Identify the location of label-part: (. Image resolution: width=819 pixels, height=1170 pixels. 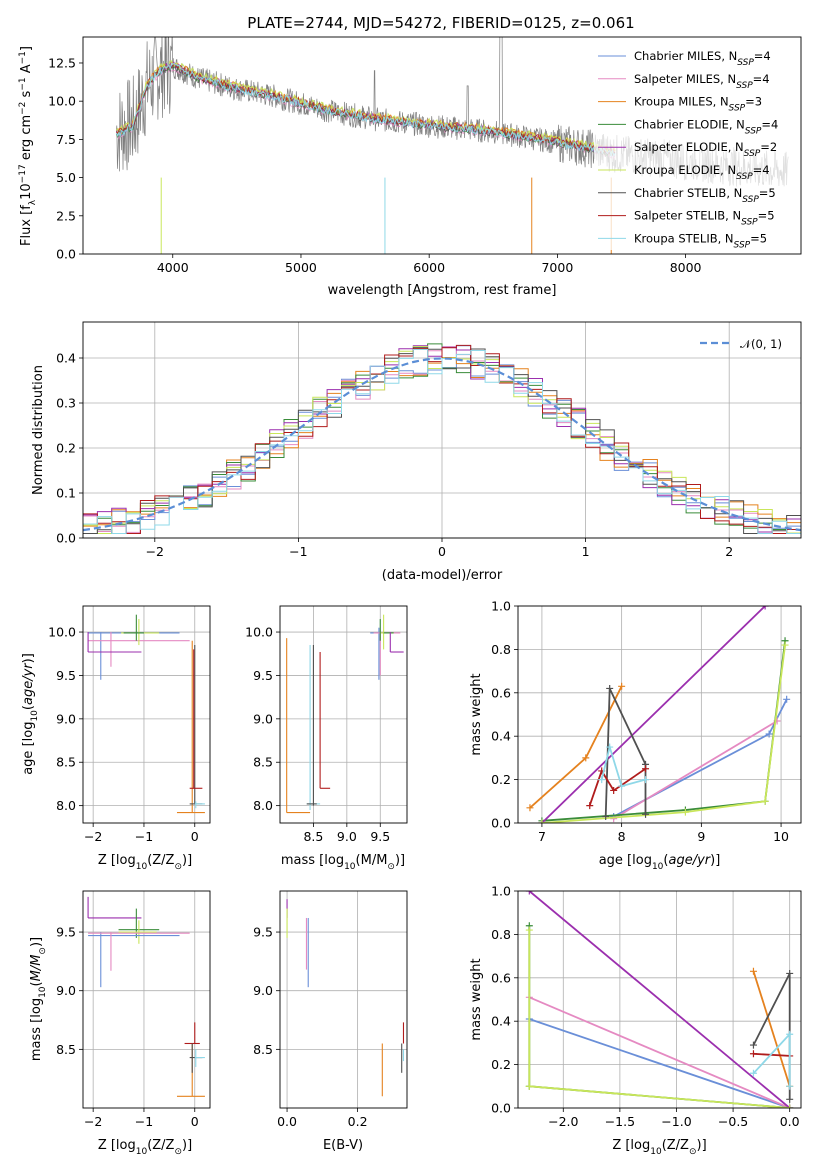
(665, 860).